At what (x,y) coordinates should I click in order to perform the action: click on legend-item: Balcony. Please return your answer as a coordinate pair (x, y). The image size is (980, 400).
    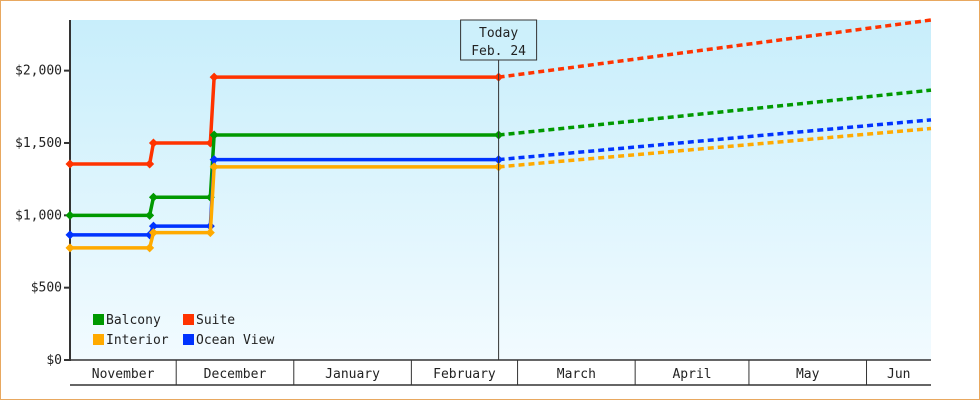
    Looking at the image, I should click on (127, 320).